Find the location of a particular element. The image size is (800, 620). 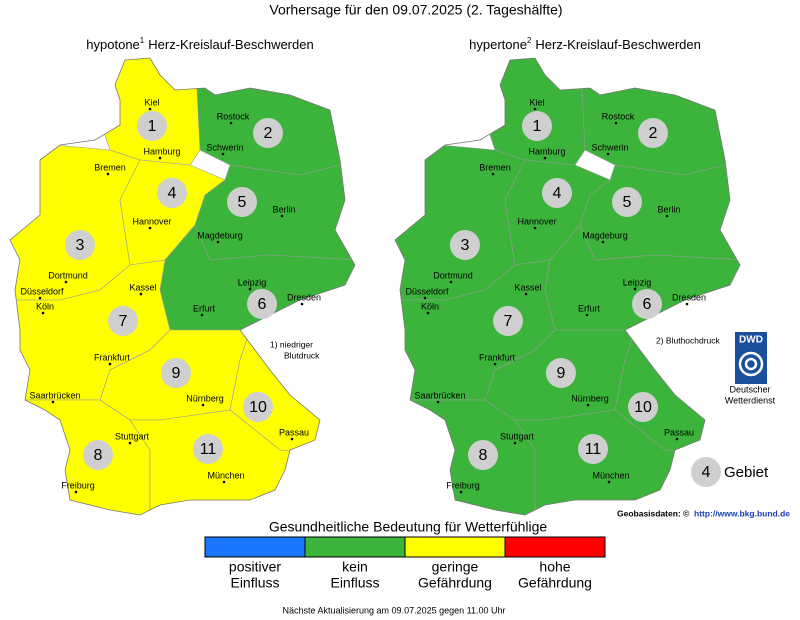

region-number: 8 is located at coordinates (483, 455).